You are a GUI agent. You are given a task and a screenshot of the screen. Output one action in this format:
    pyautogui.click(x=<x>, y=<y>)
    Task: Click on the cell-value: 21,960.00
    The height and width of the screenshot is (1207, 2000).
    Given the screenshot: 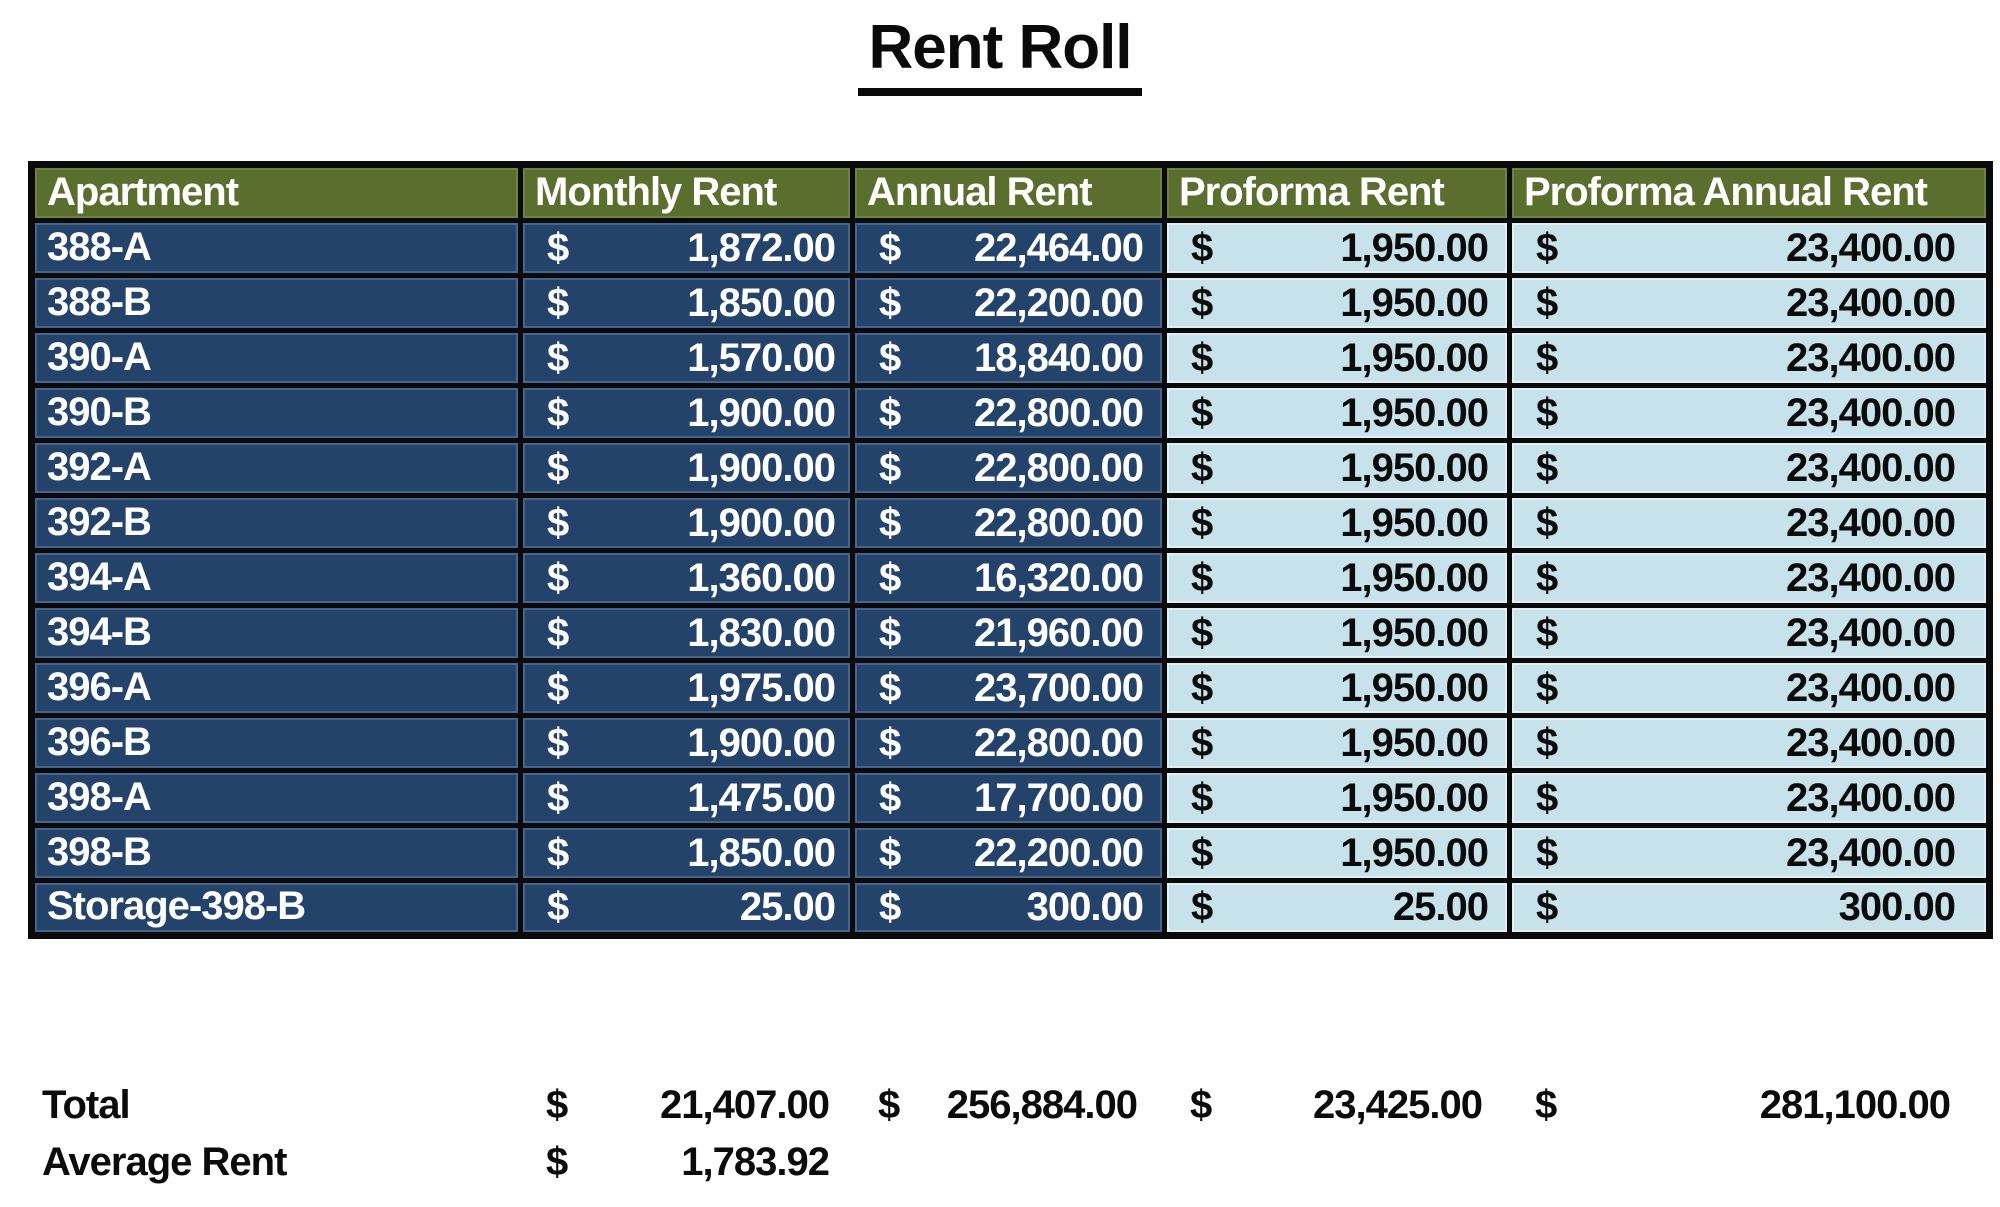 What is the action you would take?
    pyautogui.click(x=1059, y=632)
    